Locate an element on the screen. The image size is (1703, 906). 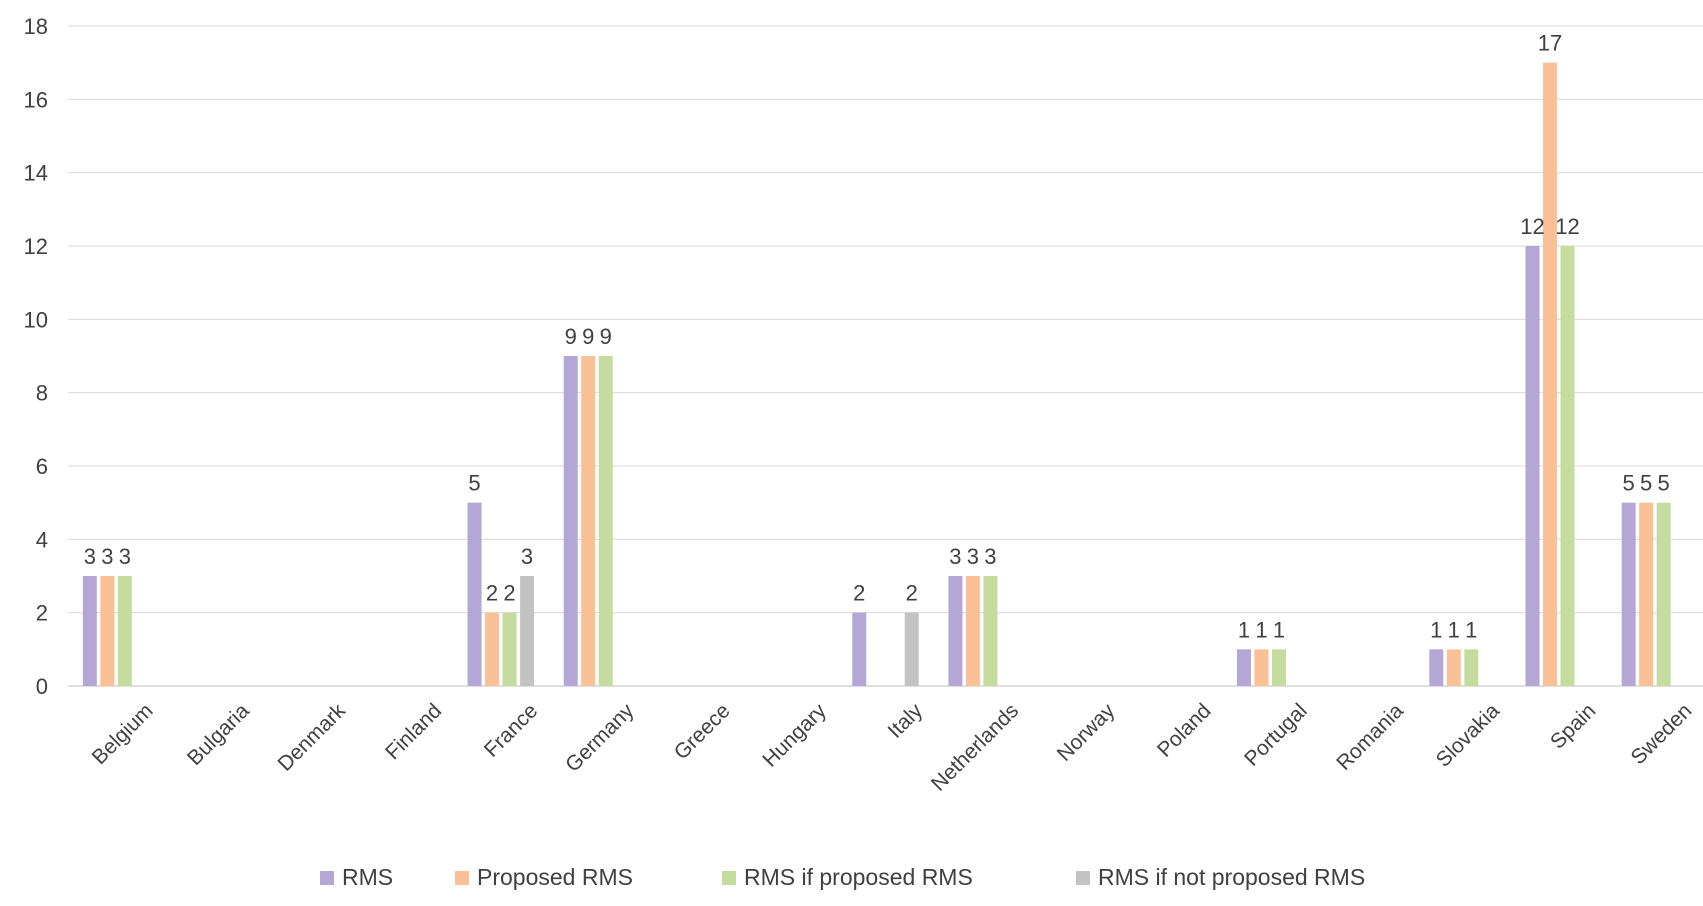
data-label-slovakia-series-1: 1 is located at coordinates (1436, 629).